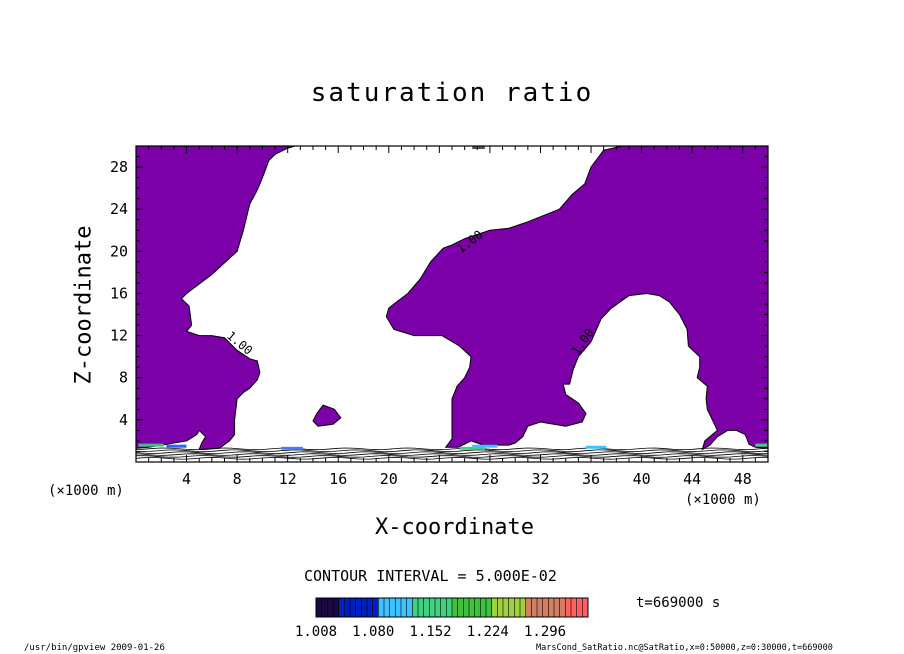  What do you see at coordinates (119, 209) in the screenshot?
I see `y-tick-label: 24` at bounding box center [119, 209].